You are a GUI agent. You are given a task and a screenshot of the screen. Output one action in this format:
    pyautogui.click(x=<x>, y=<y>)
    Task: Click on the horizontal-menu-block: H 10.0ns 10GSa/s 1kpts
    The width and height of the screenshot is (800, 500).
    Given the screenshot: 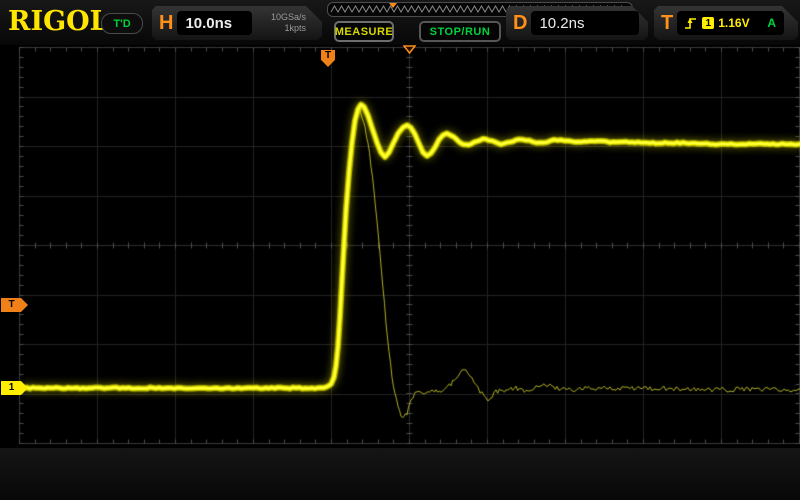 What is the action you would take?
    pyautogui.click(x=237, y=23)
    